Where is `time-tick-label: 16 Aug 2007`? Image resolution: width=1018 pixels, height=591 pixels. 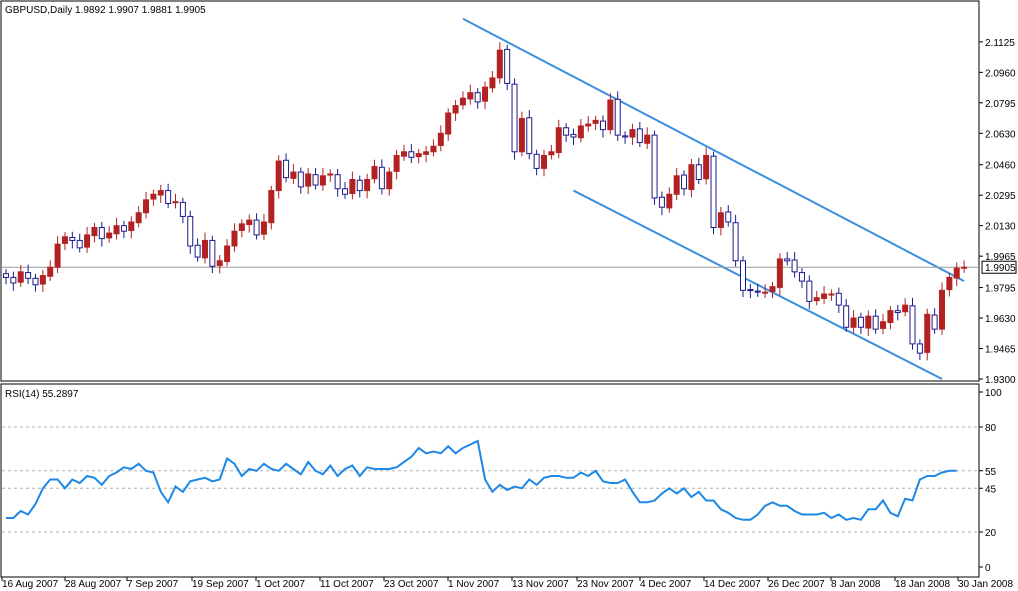
time-tick-label: 16 Aug 2007 is located at coordinates (30, 584).